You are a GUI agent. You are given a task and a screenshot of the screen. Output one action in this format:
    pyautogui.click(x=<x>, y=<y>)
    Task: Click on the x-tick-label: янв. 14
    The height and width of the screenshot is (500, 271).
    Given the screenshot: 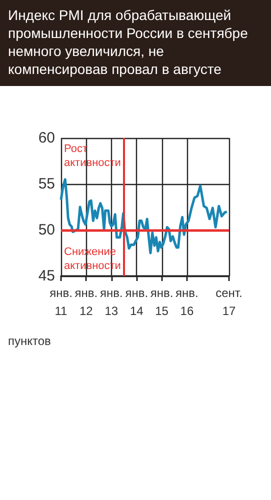 What is the action you would take?
    pyautogui.click(x=136, y=302)
    